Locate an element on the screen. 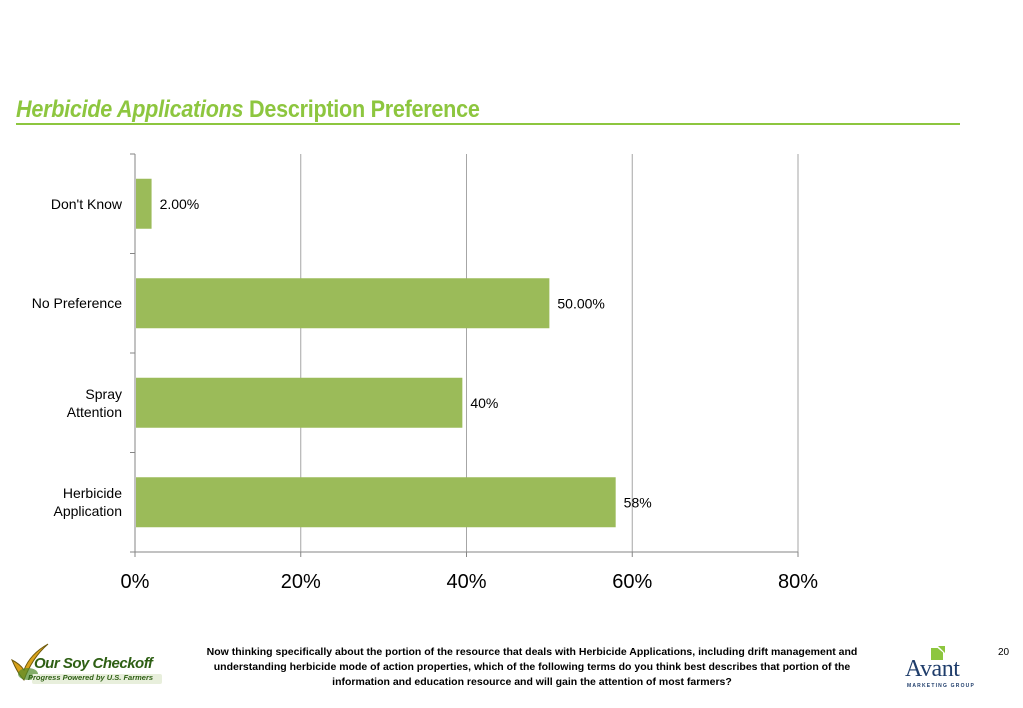  page-number: 20 is located at coordinates (1004, 652).